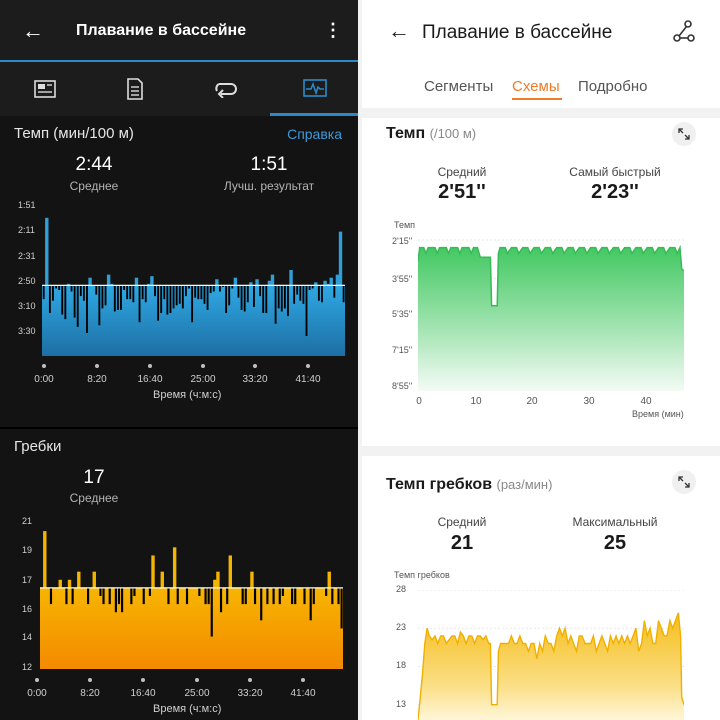  What do you see at coordinates (459, 86) in the screenshot?
I see `tab-segments: Сегменты` at bounding box center [459, 86].